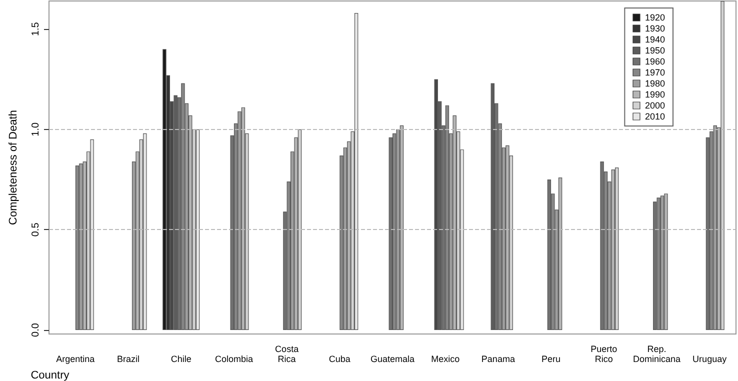 This screenshot has height=381, width=738. Describe the element at coordinates (655, 73) in the screenshot. I see `legend-label: 1970` at that location.